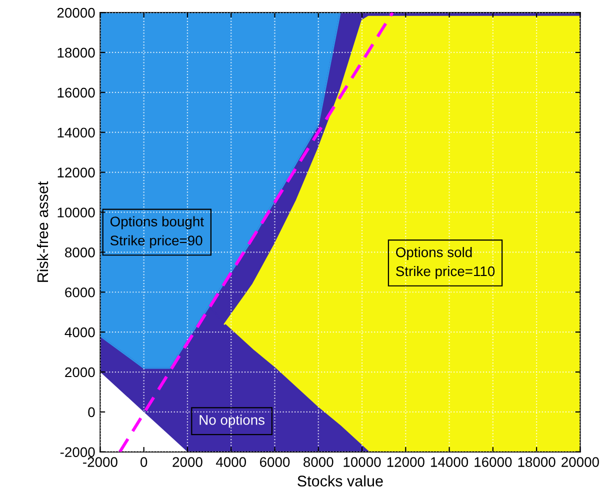  I want to click on x-tick-label: 8000, so click(319, 462).